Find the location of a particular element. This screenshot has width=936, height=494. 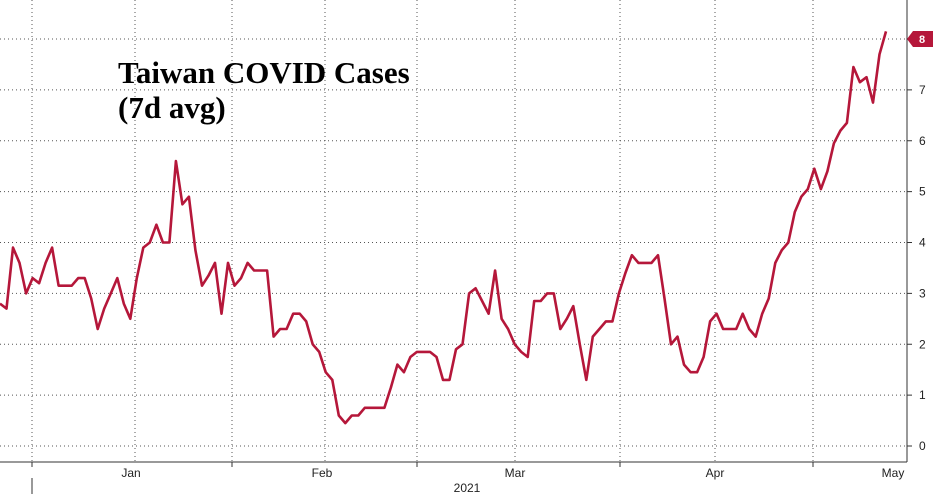

y-tick-label: 6 is located at coordinates (922, 141).